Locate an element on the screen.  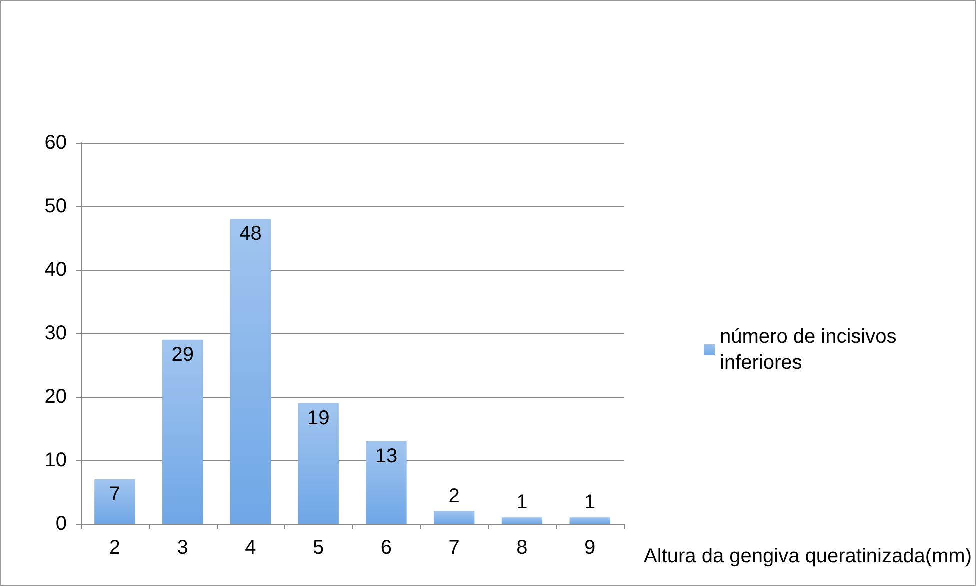
data-label: 2 is located at coordinates (454, 496).